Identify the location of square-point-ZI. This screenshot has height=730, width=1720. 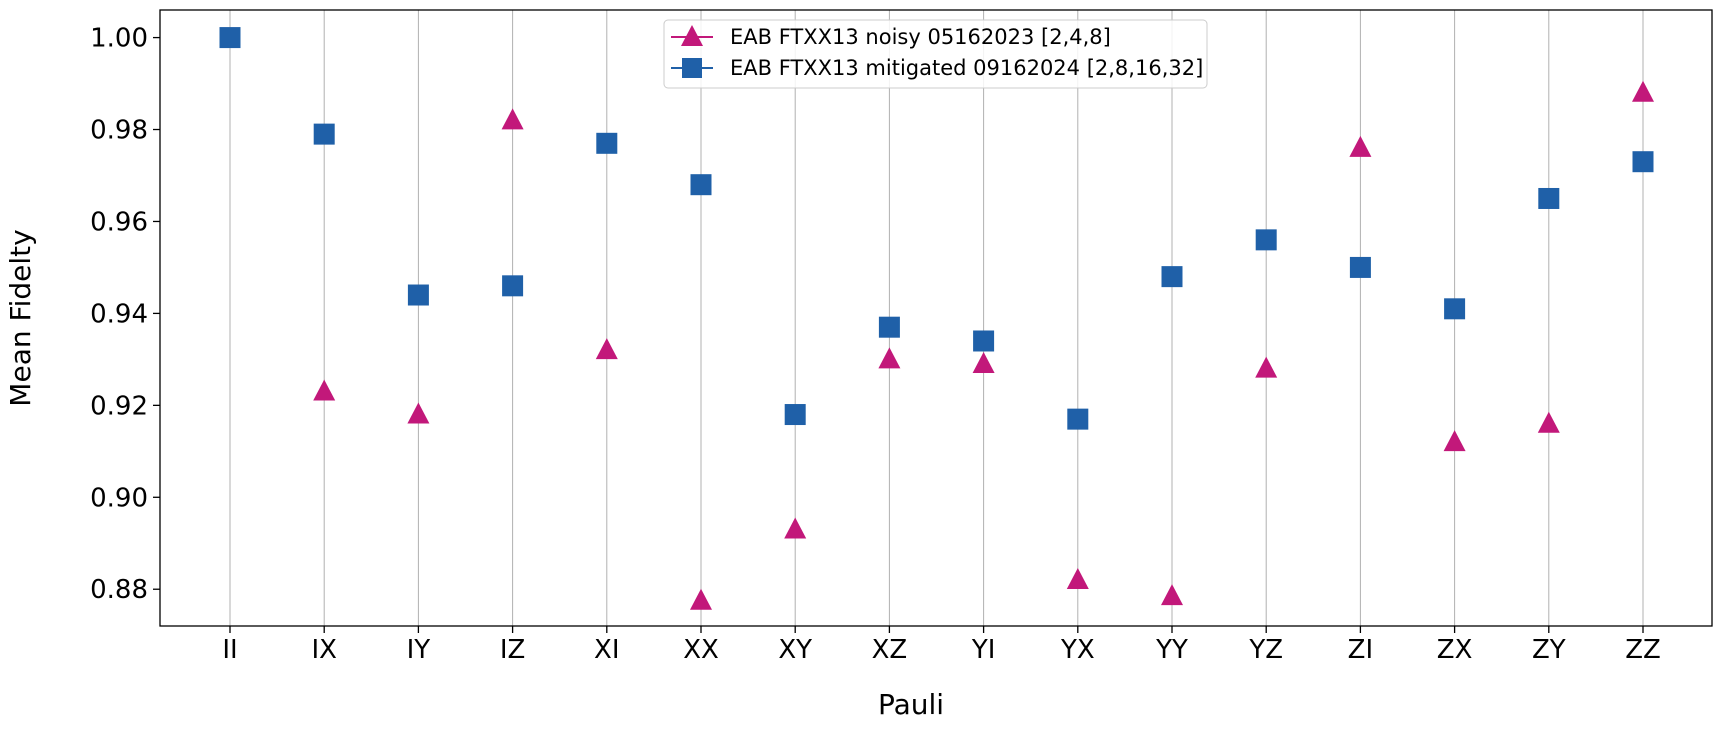
(1360, 267).